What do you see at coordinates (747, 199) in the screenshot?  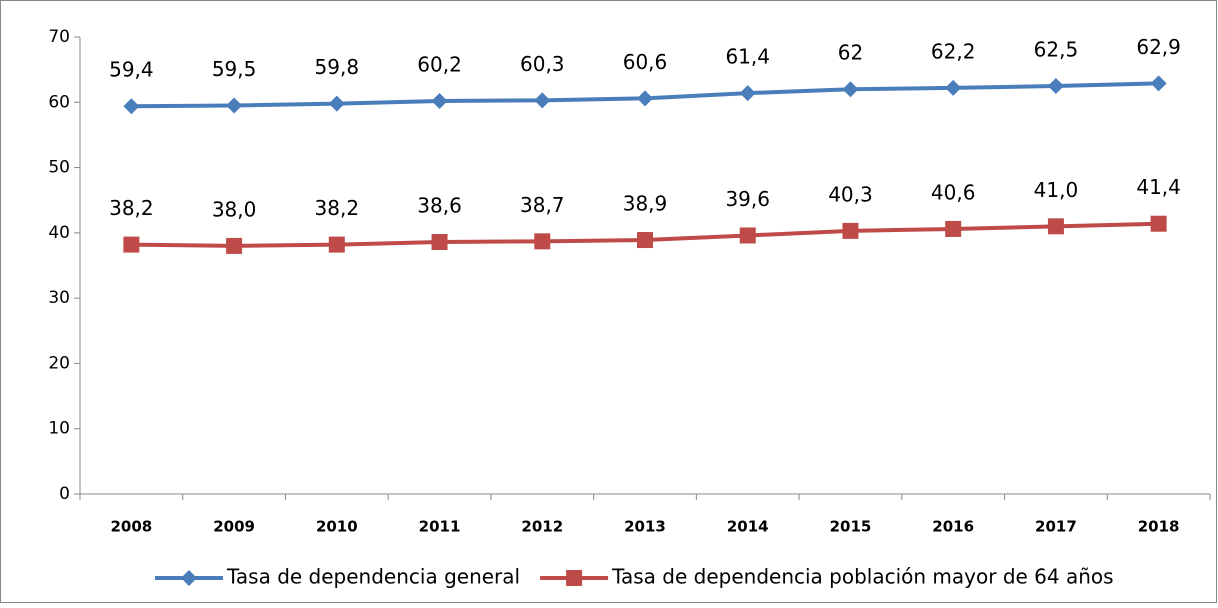 I see `data-label: 39,6` at bounding box center [747, 199].